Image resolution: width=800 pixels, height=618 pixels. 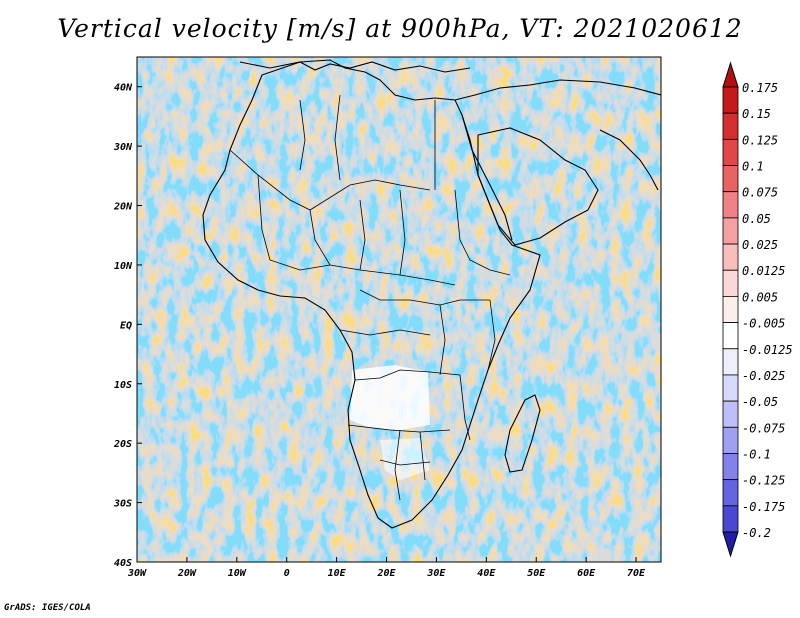 What do you see at coordinates (756, 219) in the screenshot?
I see `colorbar-label: 0.05` at bounding box center [756, 219].